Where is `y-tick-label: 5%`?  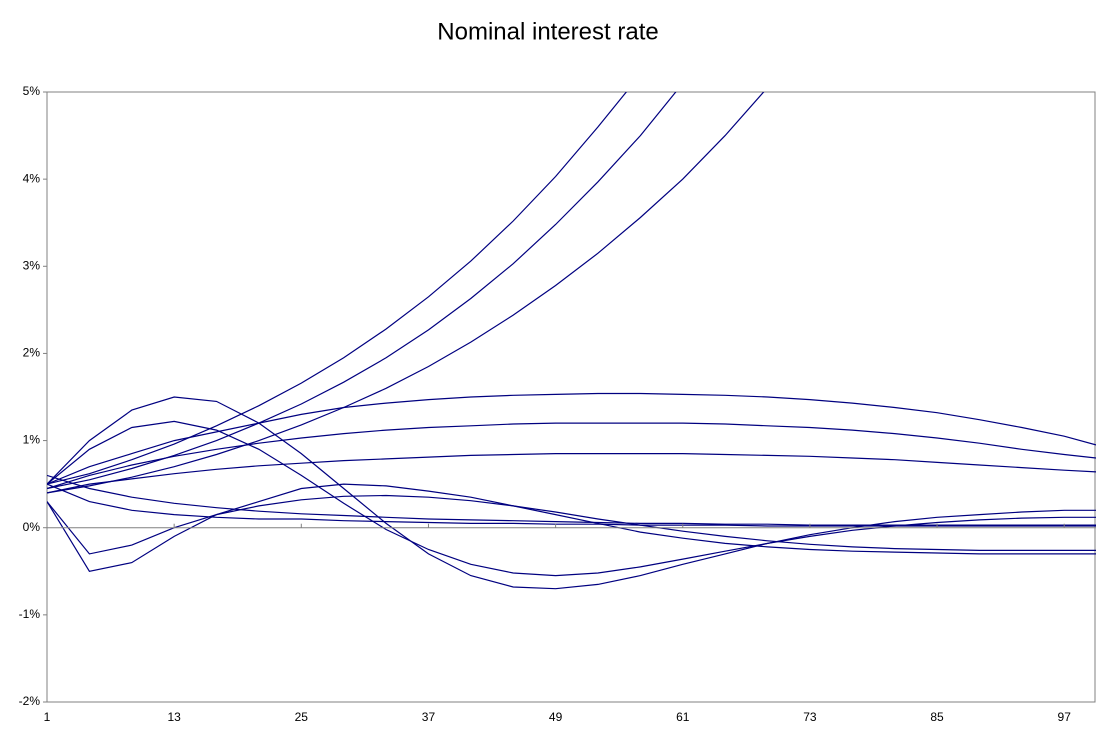
y-tick-label: 5% is located at coordinates (32, 91).